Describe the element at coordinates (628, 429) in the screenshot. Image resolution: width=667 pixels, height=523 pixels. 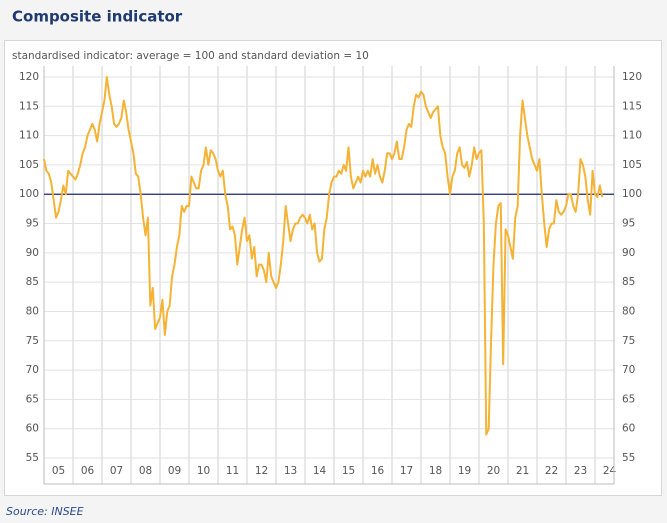
I see `y2-tick-label: 60` at that location.